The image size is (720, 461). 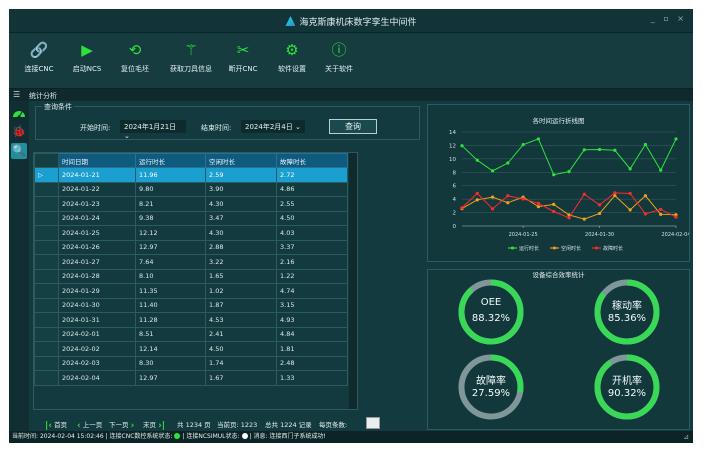 I want to click on col-fault: 故障时长, so click(x=312, y=160).